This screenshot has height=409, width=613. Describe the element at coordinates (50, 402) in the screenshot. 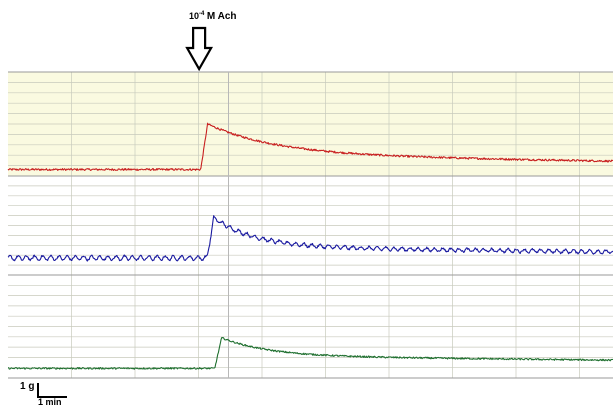

I see `scale-bar-x-label: 1 min` at that location.